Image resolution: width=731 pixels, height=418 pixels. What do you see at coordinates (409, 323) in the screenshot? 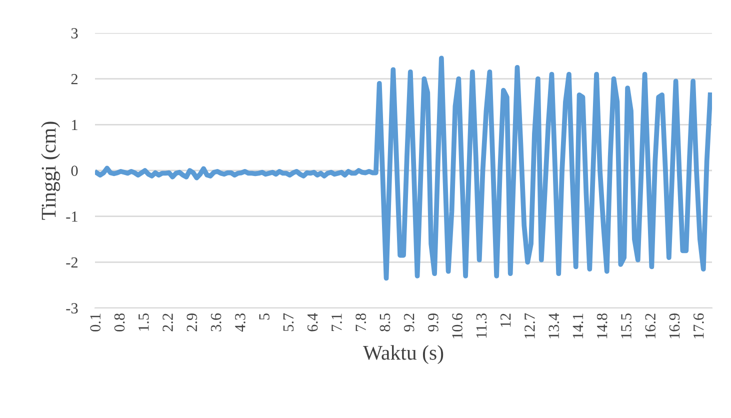
I see `x-tick-label: 9.2` at bounding box center [409, 323].